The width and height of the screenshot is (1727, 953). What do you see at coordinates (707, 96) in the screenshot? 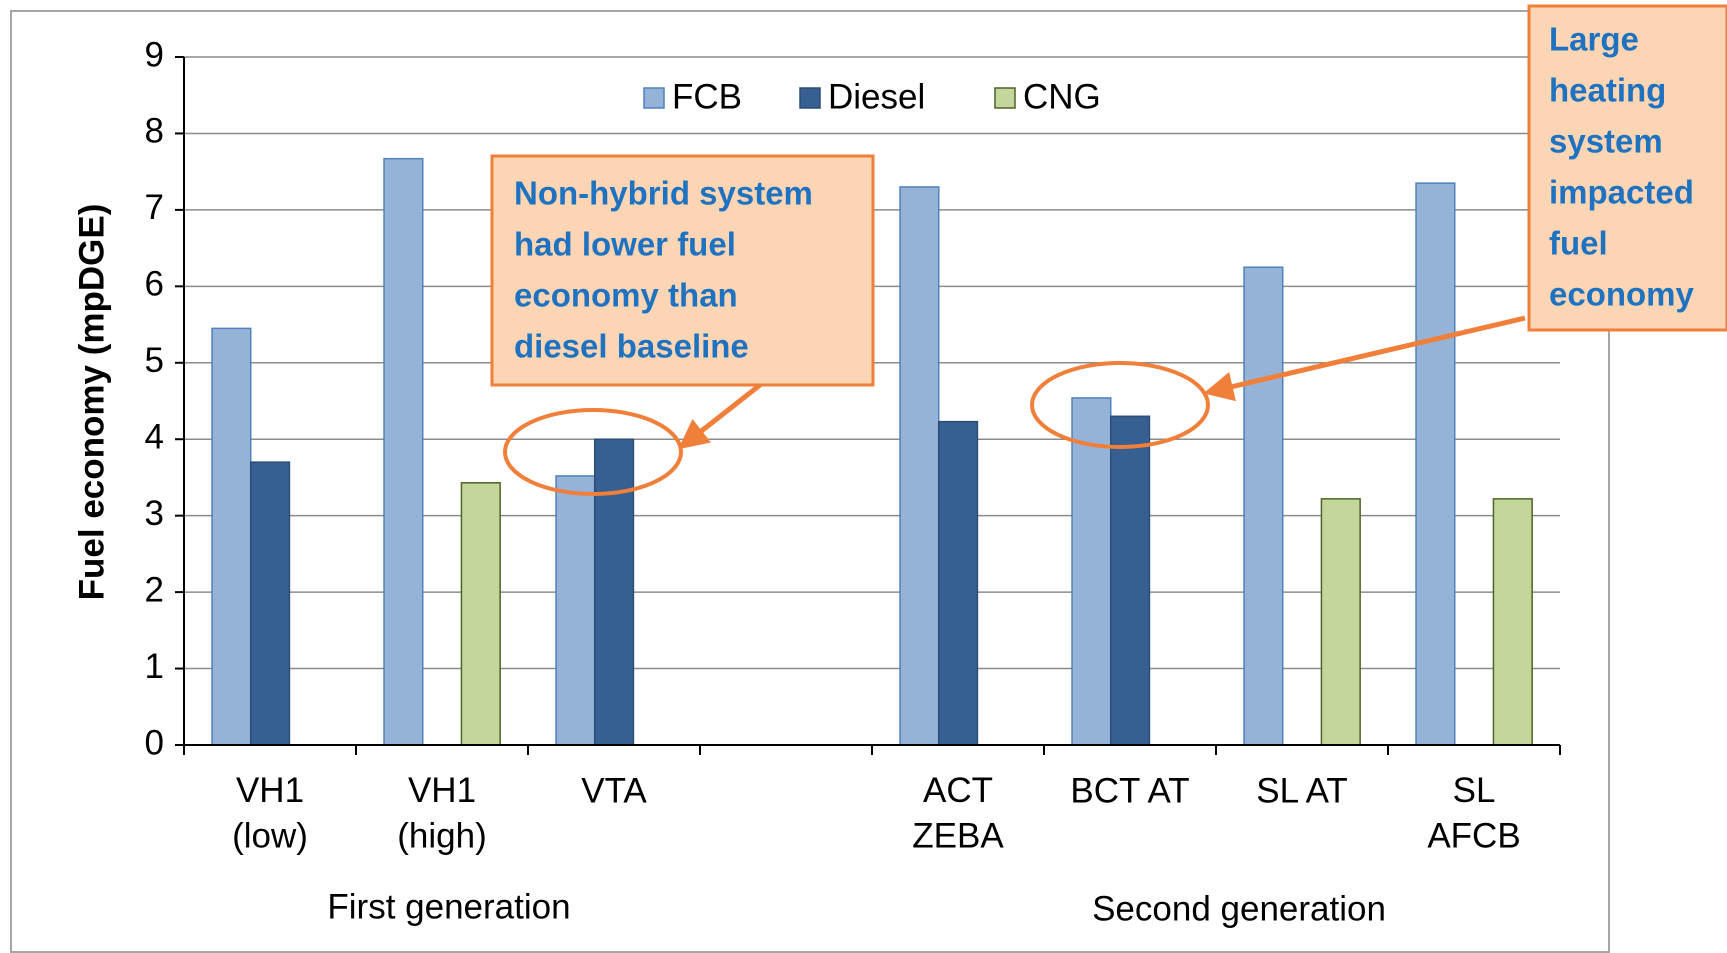
I see `legend-label: FCB` at bounding box center [707, 96].